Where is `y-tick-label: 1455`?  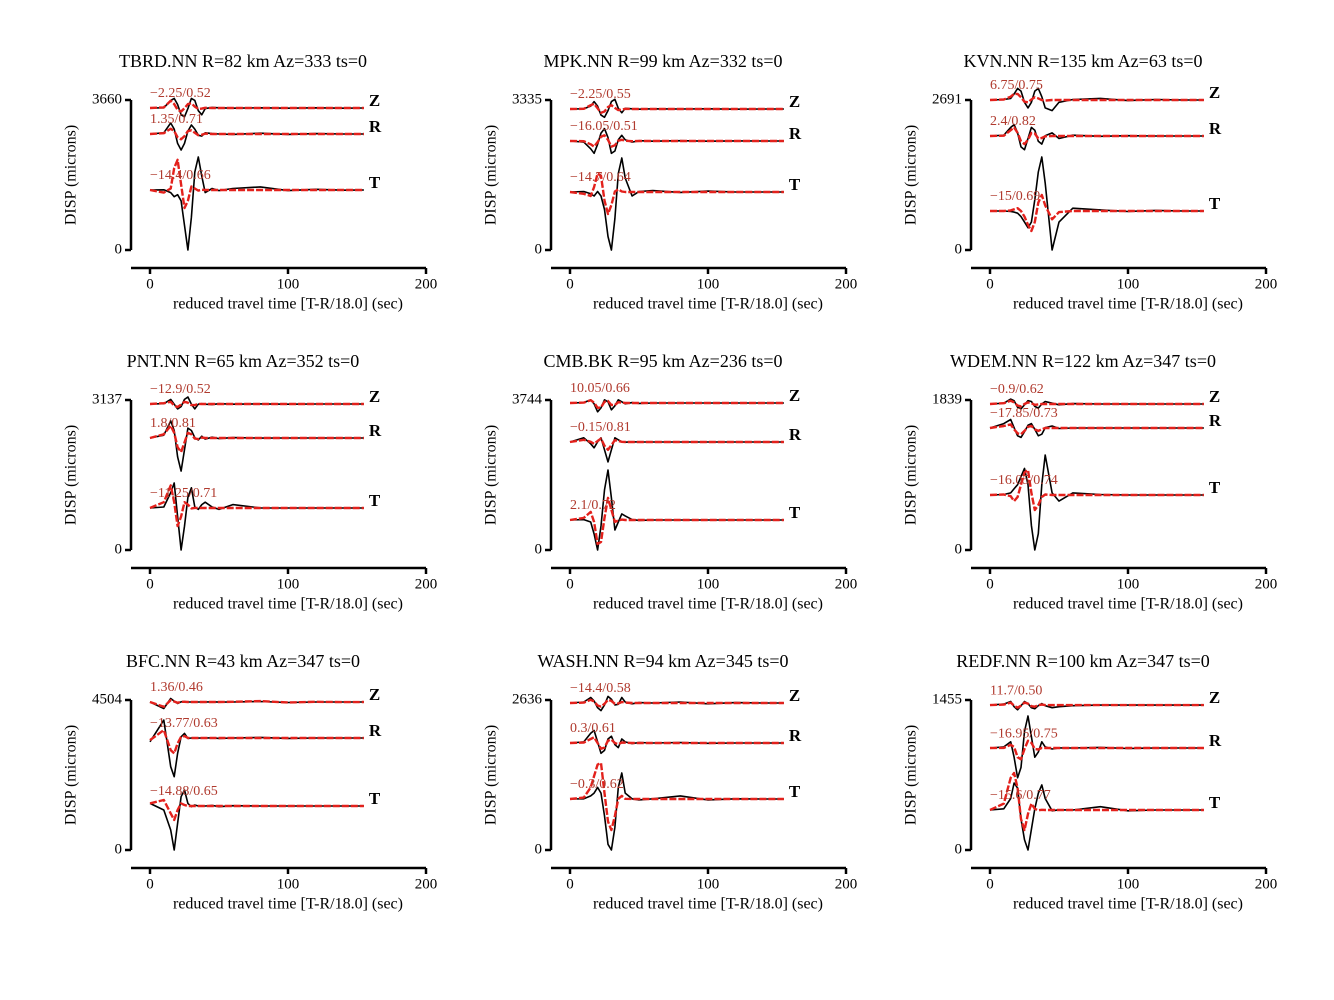
y-tick-label: 1455 is located at coordinates (947, 699).